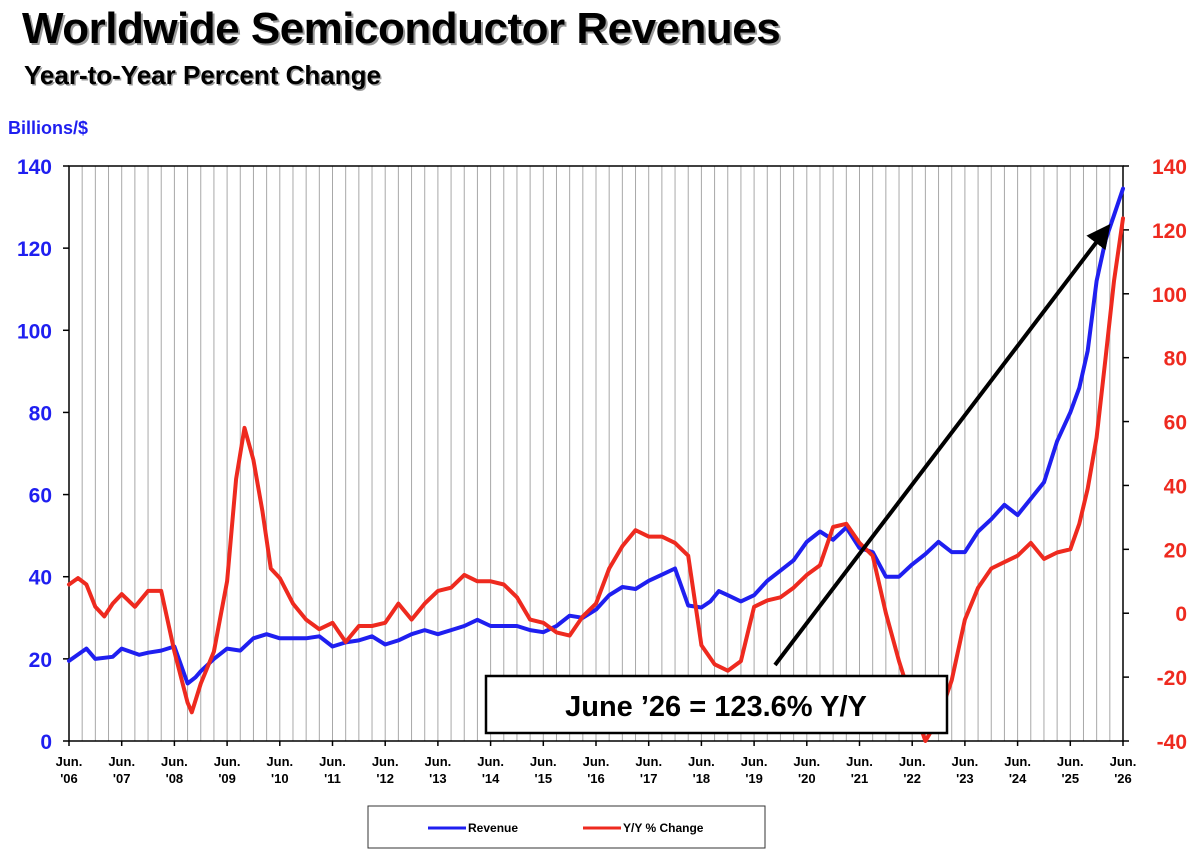 This screenshot has height=859, width=1200. What do you see at coordinates (716, 707) in the screenshot?
I see `annotation-text: June ’26 = 123.6% Y/Y` at bounding box center [716, 707].